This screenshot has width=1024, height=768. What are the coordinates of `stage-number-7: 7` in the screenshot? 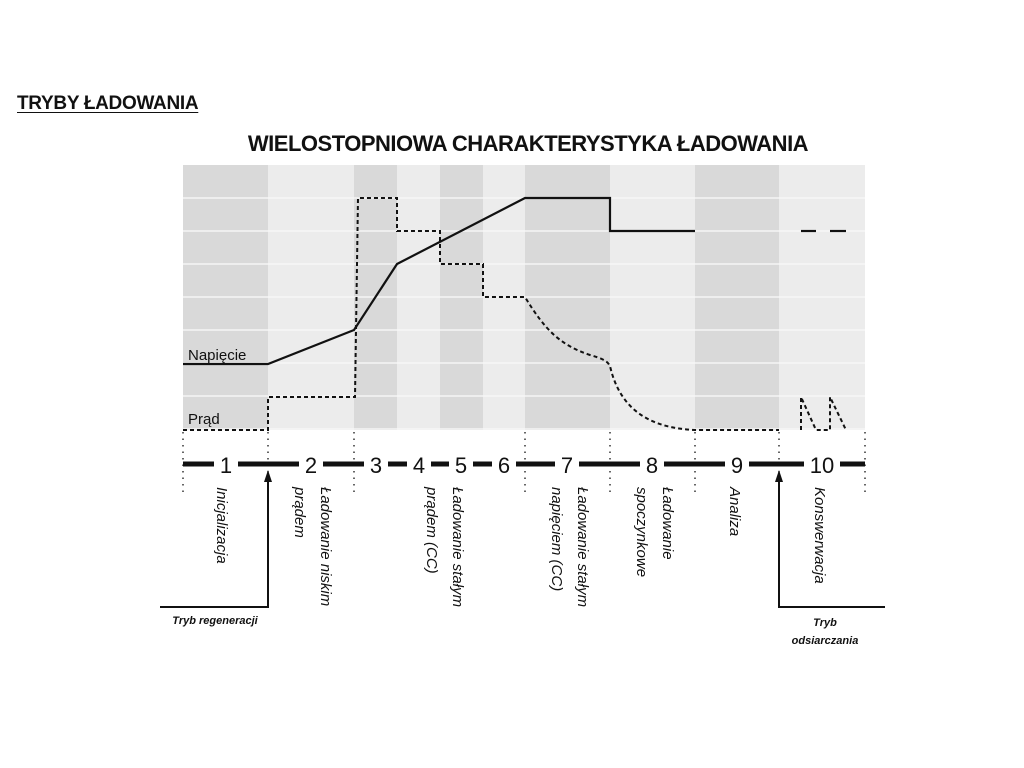 It's located at (567, 465).